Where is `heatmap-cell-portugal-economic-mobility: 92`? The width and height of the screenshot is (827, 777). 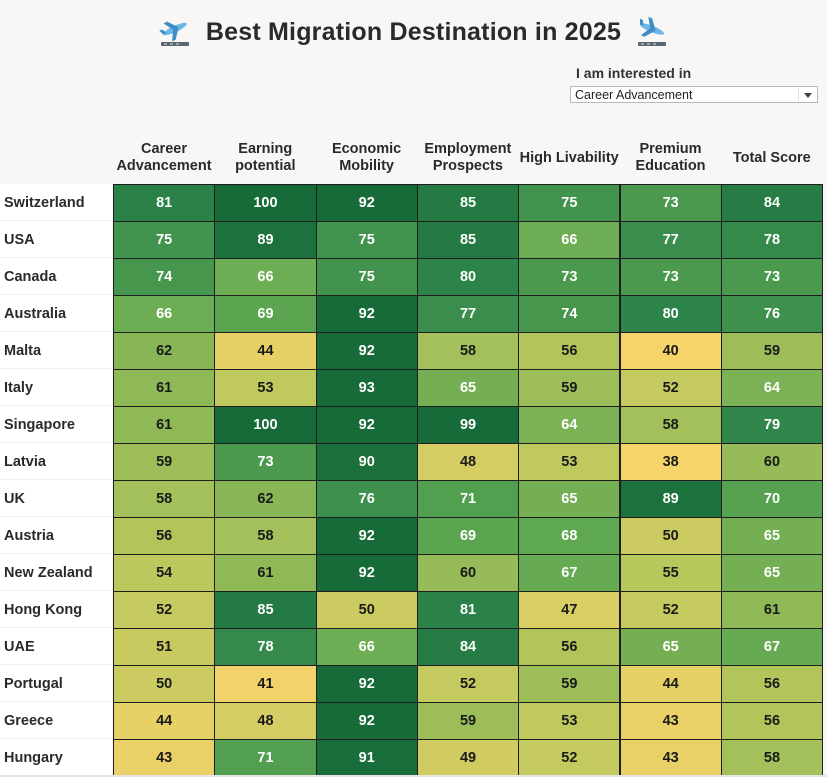 heatmap-cell-portugal-economic-mobility: 92 is located at coordinates (366, 684).